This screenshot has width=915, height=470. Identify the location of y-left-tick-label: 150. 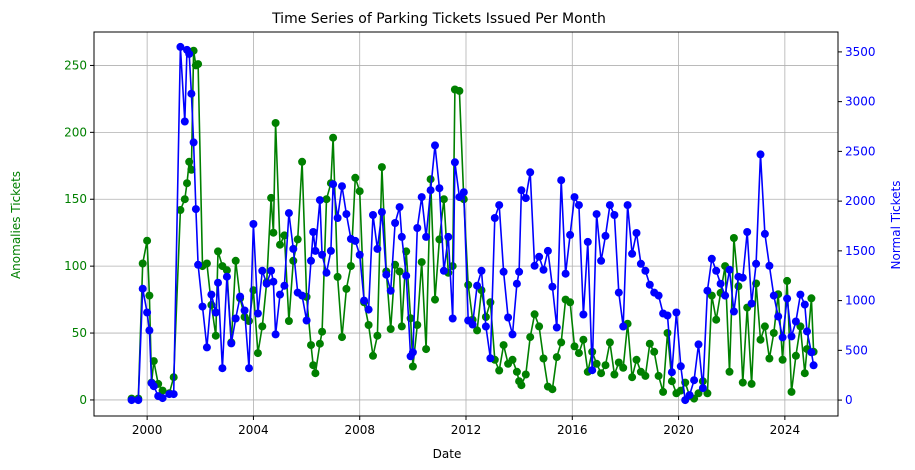
(75, 199).